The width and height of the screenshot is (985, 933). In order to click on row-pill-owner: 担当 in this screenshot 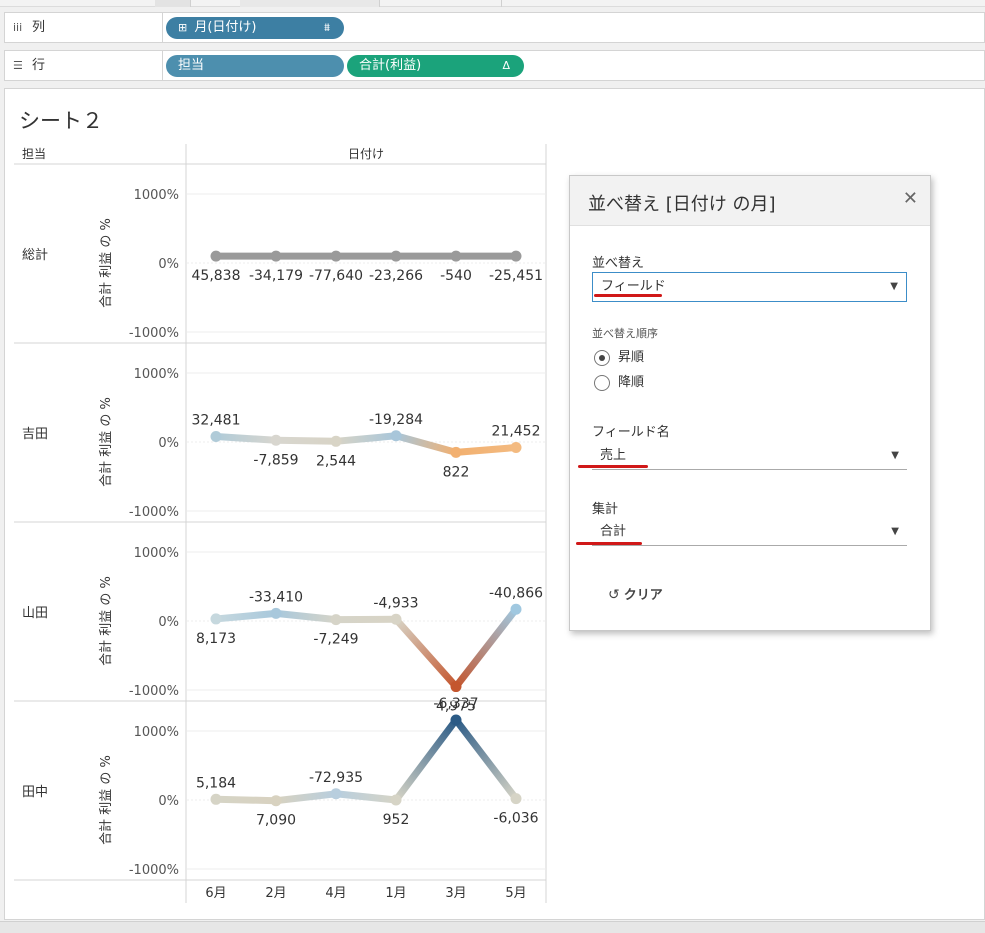, I will do `click(255, 66)`.